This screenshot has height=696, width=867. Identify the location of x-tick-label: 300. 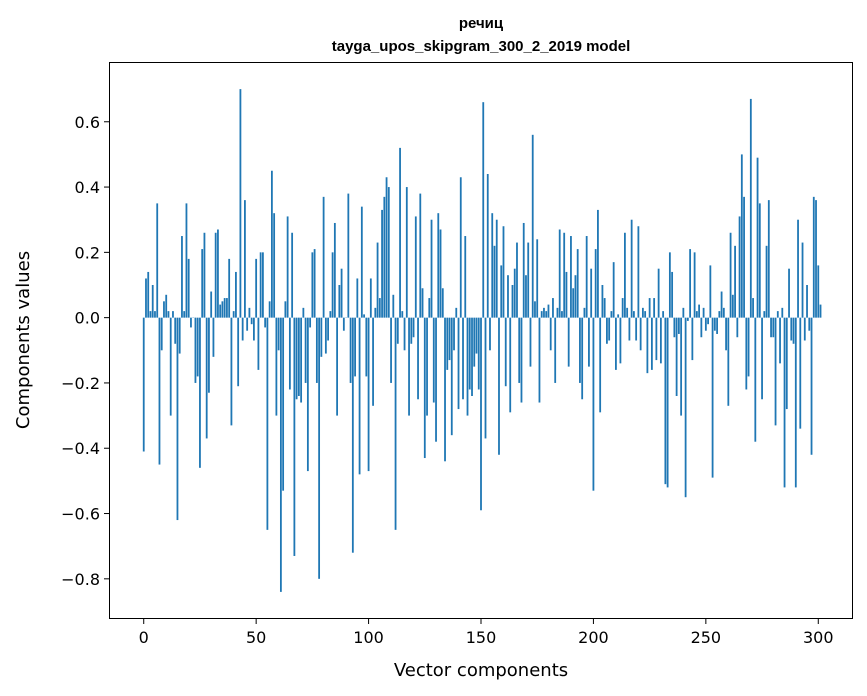
(818, 637).